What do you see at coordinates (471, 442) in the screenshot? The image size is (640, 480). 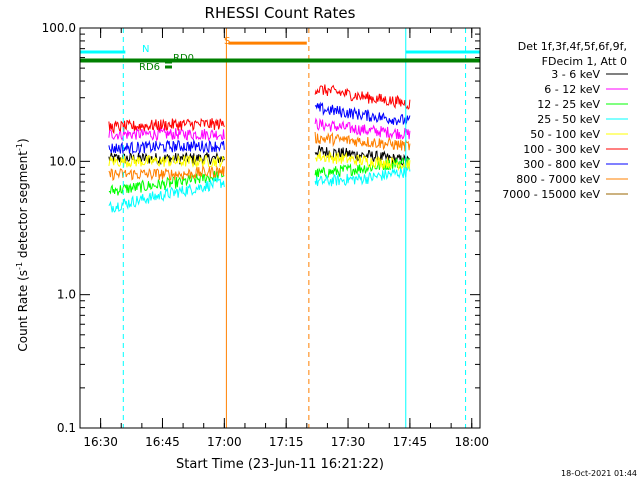 I see `x-tick-label: 18:00` at bounding box center [471, 442].